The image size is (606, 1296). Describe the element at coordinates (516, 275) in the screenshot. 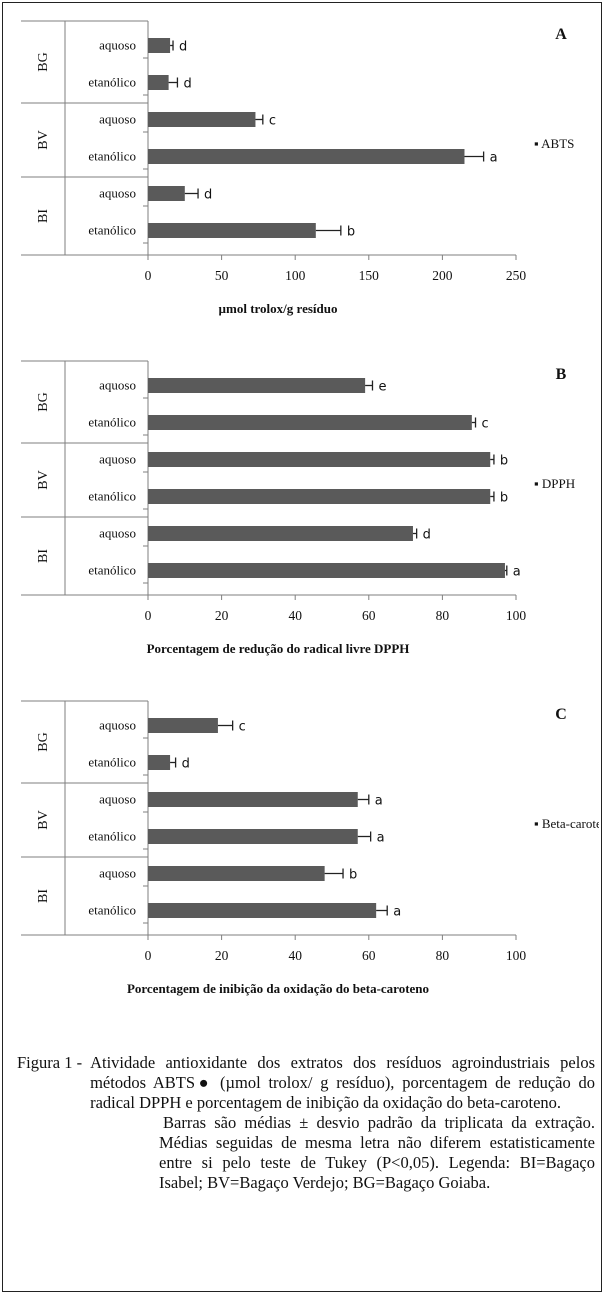

I see `x-tick-label: 250` at that location.